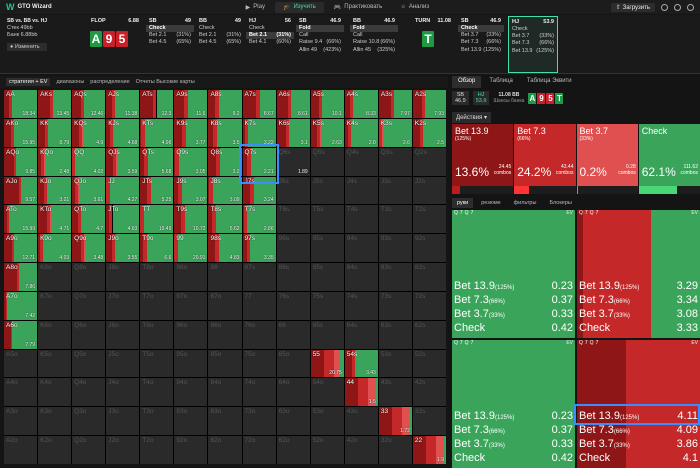 Image resolution: width=700 pixels, height=468 pixels. I want to click on range-cell: 87o, so click(225, 305).